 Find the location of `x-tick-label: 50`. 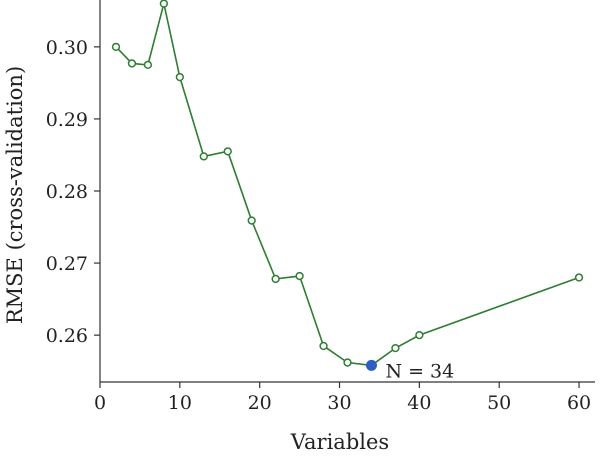

x-tick-label: 50 is located at coordinates (499, 403).